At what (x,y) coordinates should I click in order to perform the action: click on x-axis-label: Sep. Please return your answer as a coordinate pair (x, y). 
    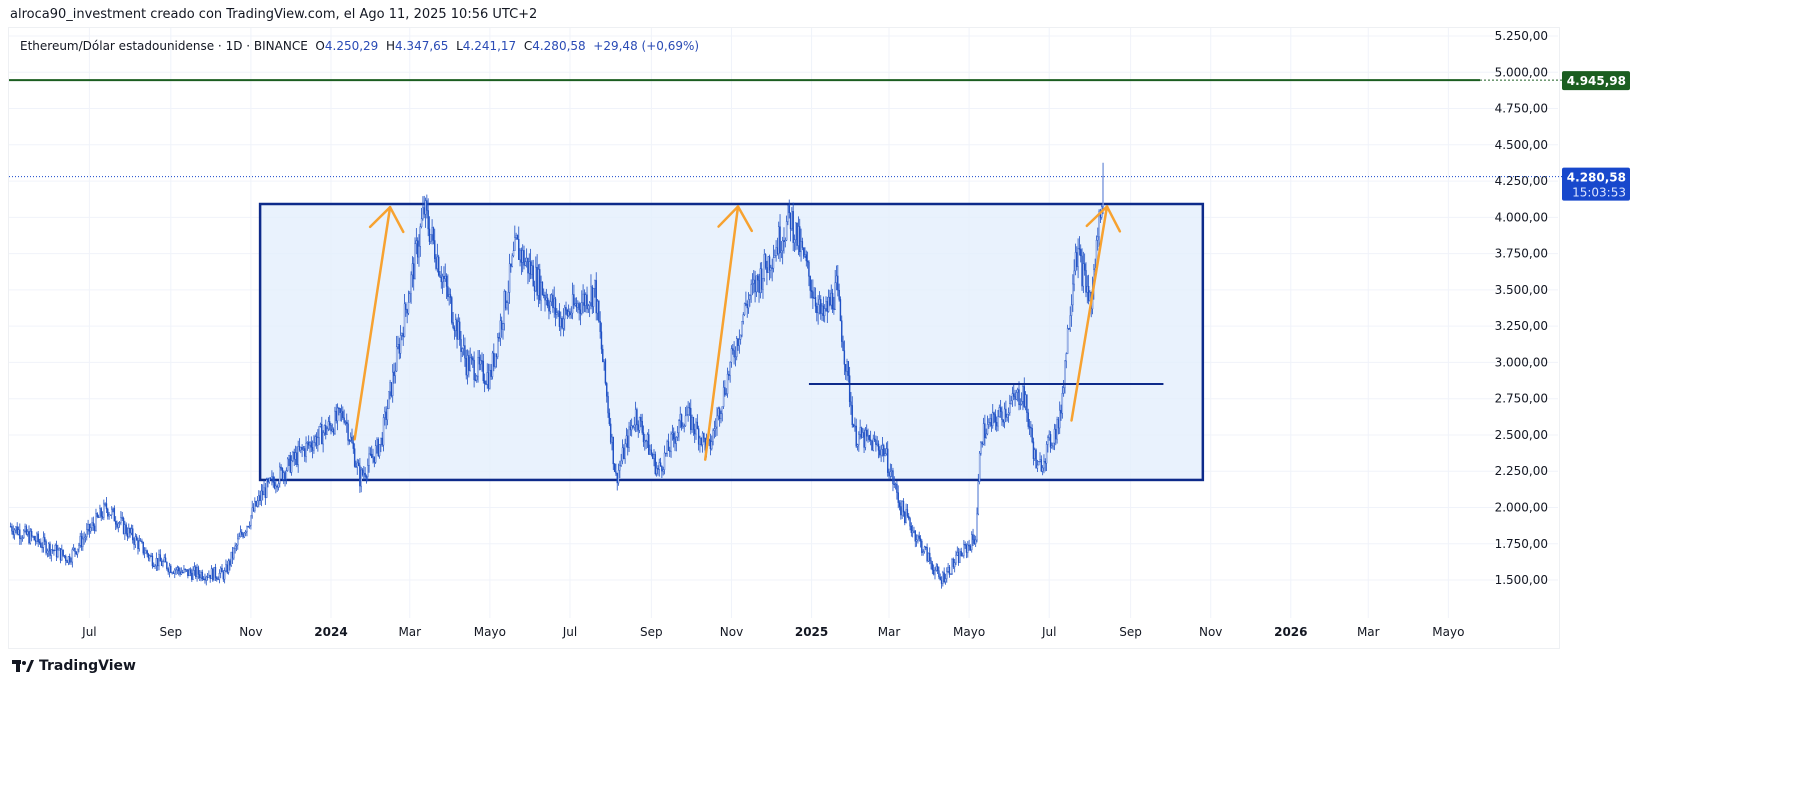
    Looking at the image, I should click on (171, 632).